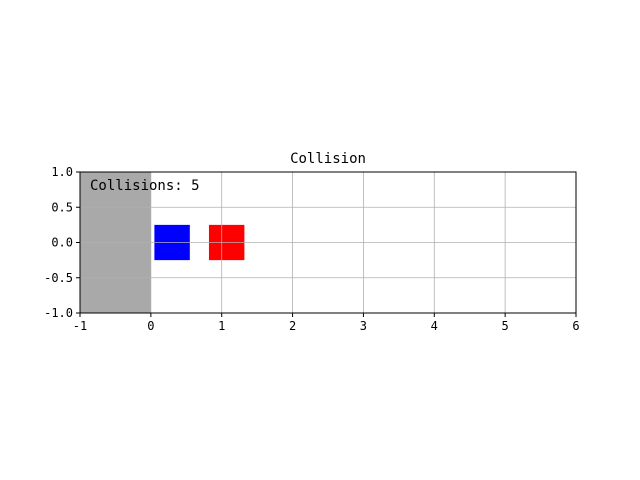 The image size is (640, 480). What do you see at coordinates (505, 326) in the screenshot?
I see `x-tick-label: 5` at bounding box center [505, 326].